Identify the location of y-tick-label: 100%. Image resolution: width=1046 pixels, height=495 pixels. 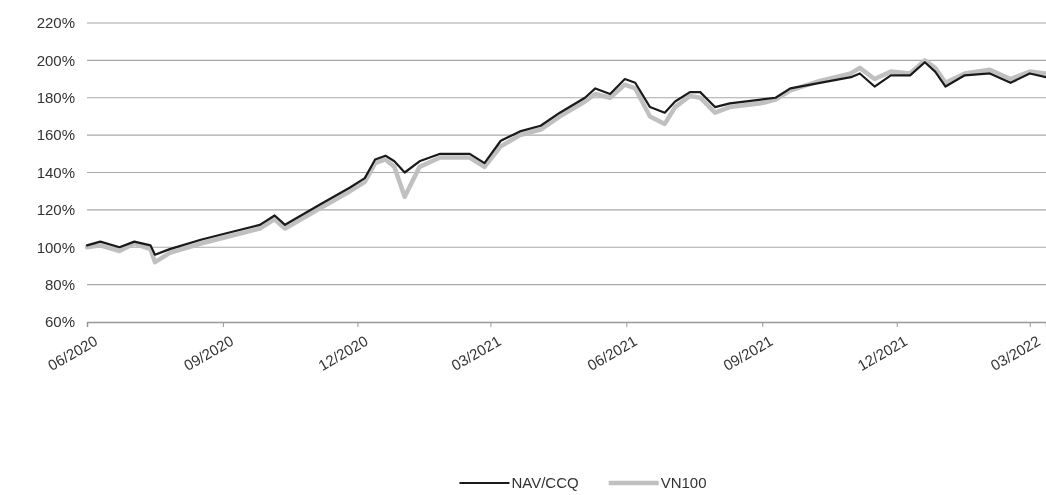
(55, 247).